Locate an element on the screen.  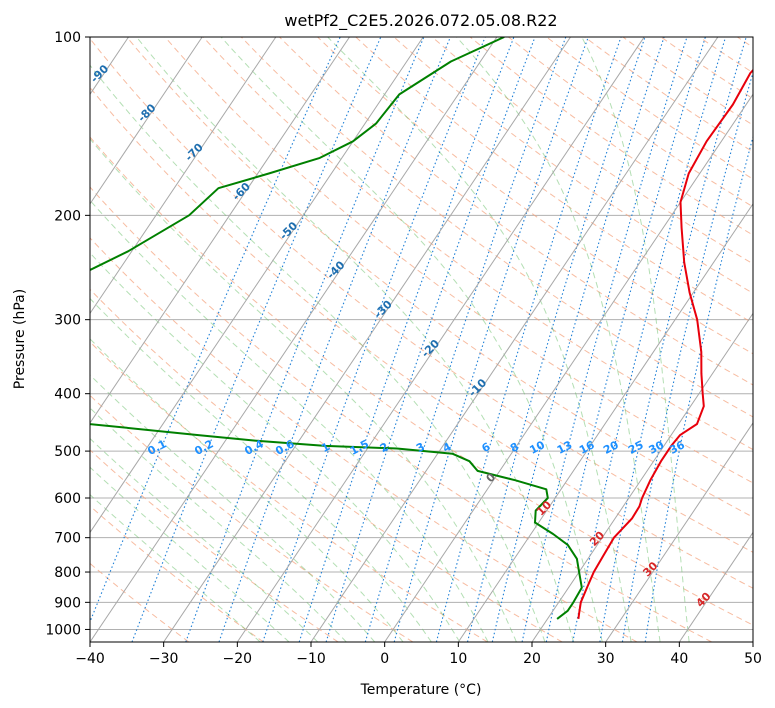
x-tick-label-7: 30 is located at coordinates (606, 659).